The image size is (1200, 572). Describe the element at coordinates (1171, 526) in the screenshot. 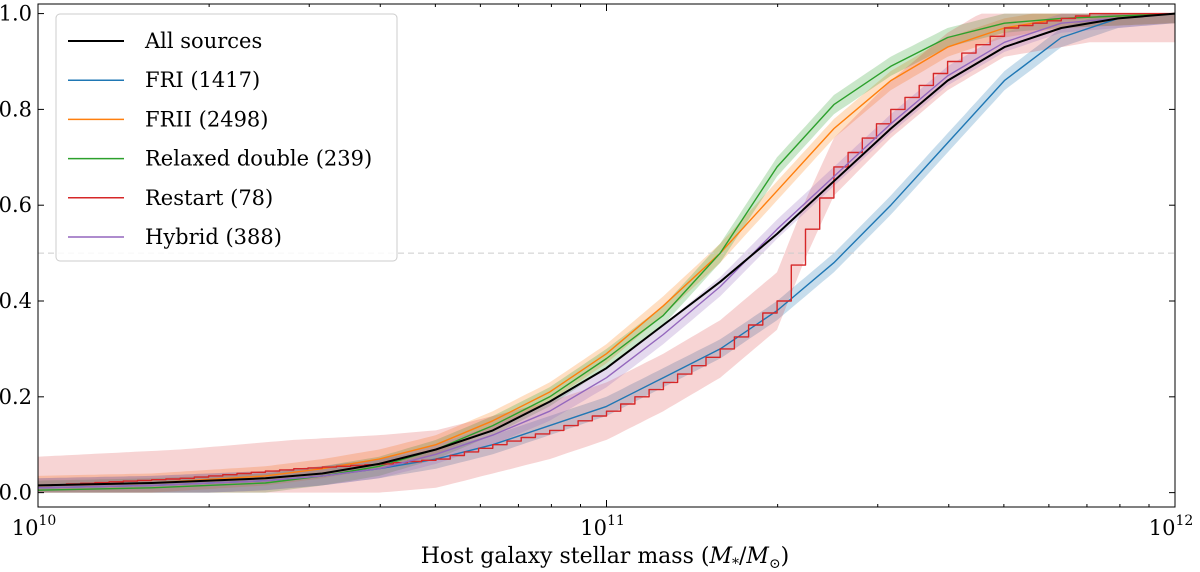

I see `x-tick-label: 1012` at that location.